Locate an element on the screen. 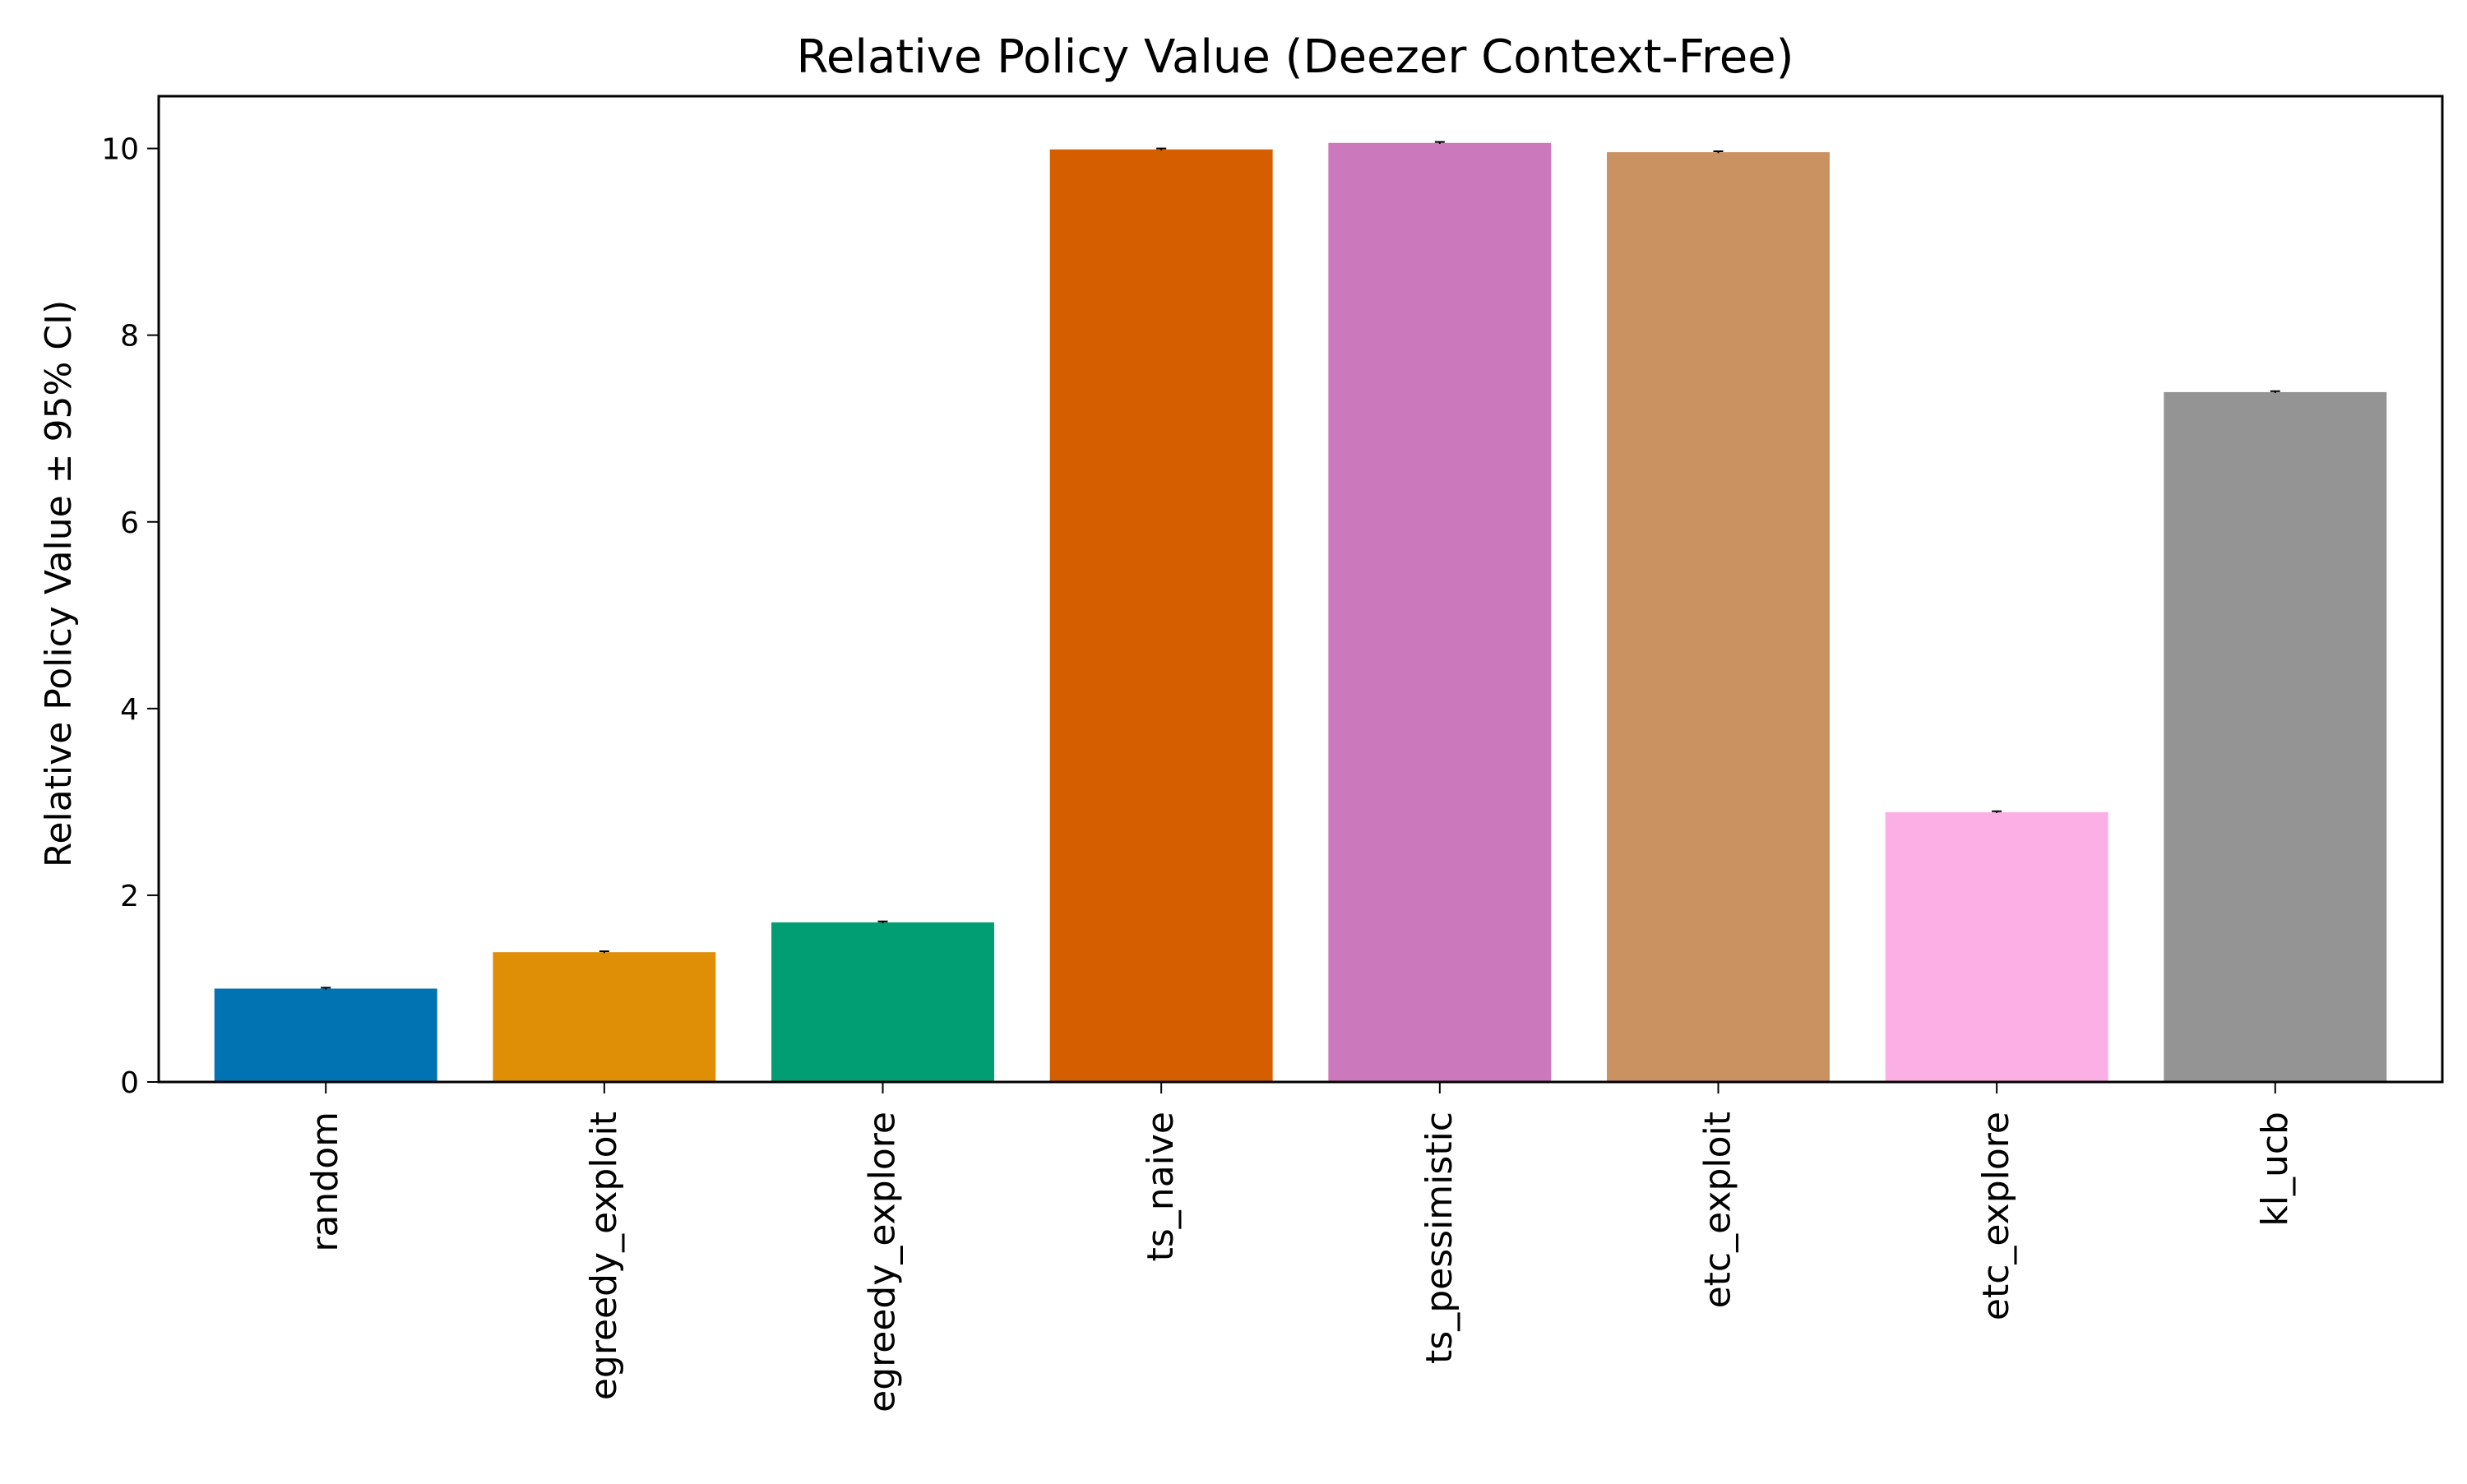 Image resolution: width=2467 pixels, height=1484 pixels. x-tick-label-egreedy_explore: egreedy_explore is located at coordinates (883, 1262).